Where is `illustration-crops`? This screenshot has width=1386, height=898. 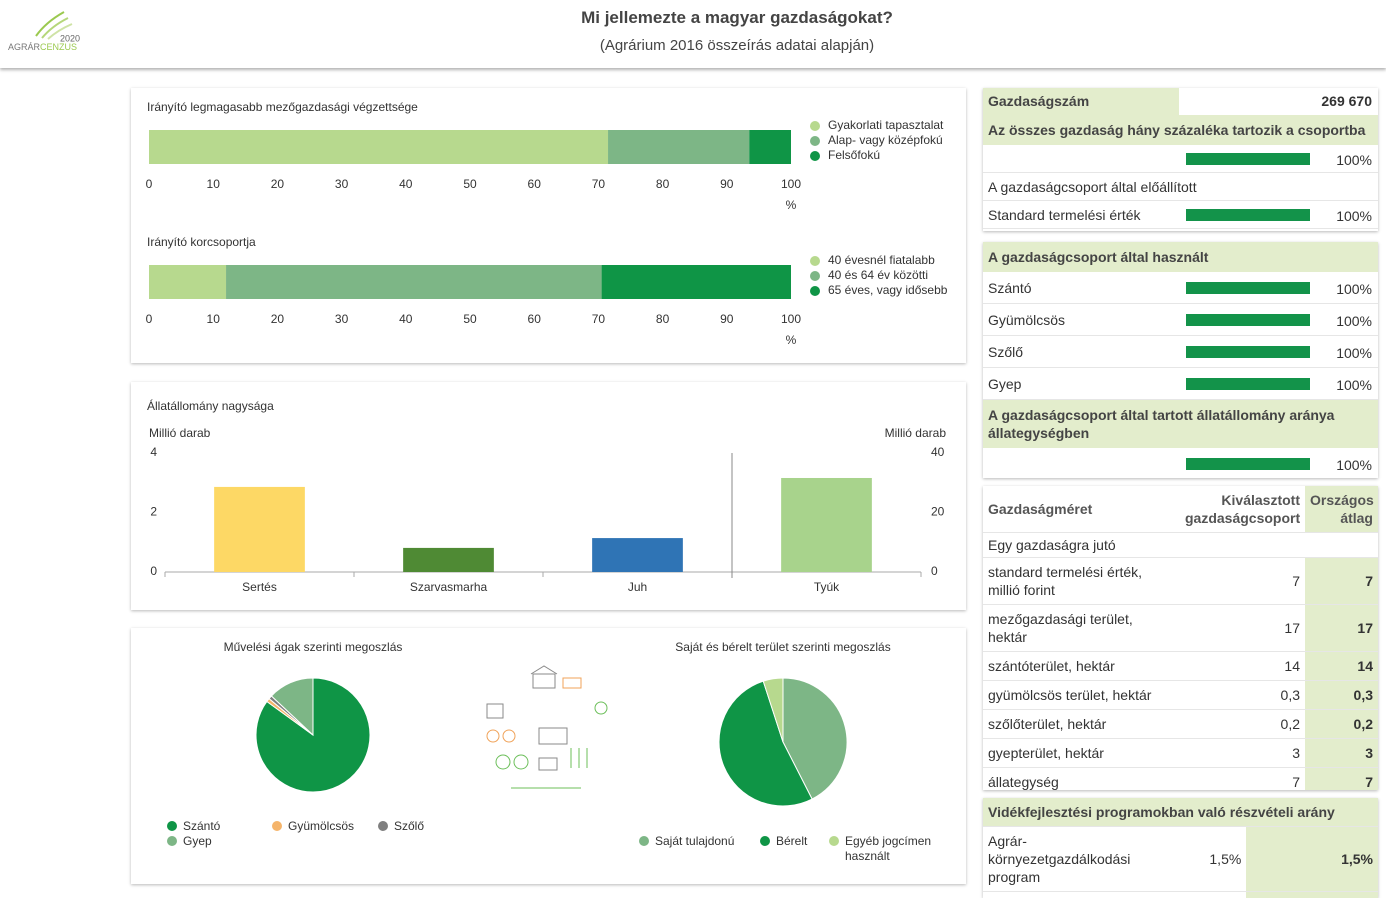 illustration-crops is located at coordinates (579, 758).